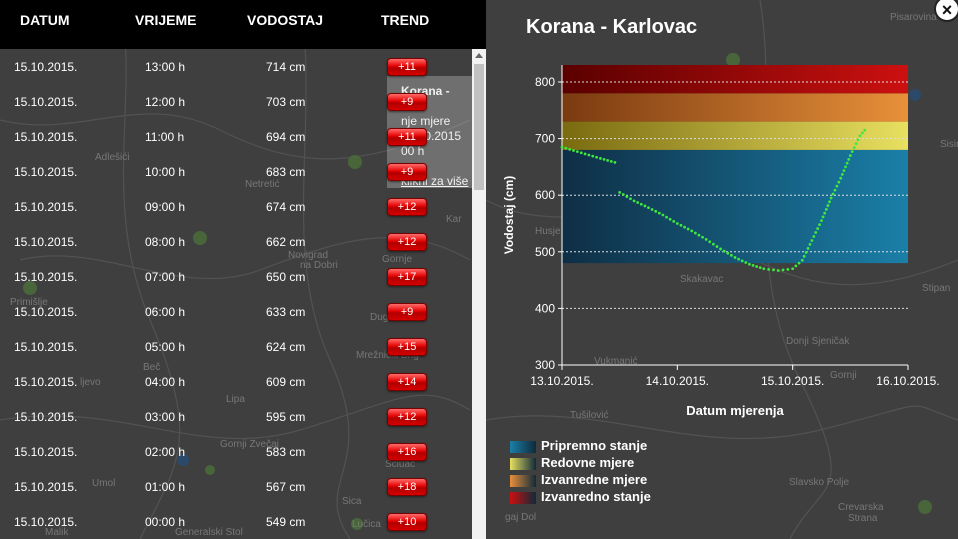  I want to click on svg-text: Donji Sjeničak, so click(818, 341).